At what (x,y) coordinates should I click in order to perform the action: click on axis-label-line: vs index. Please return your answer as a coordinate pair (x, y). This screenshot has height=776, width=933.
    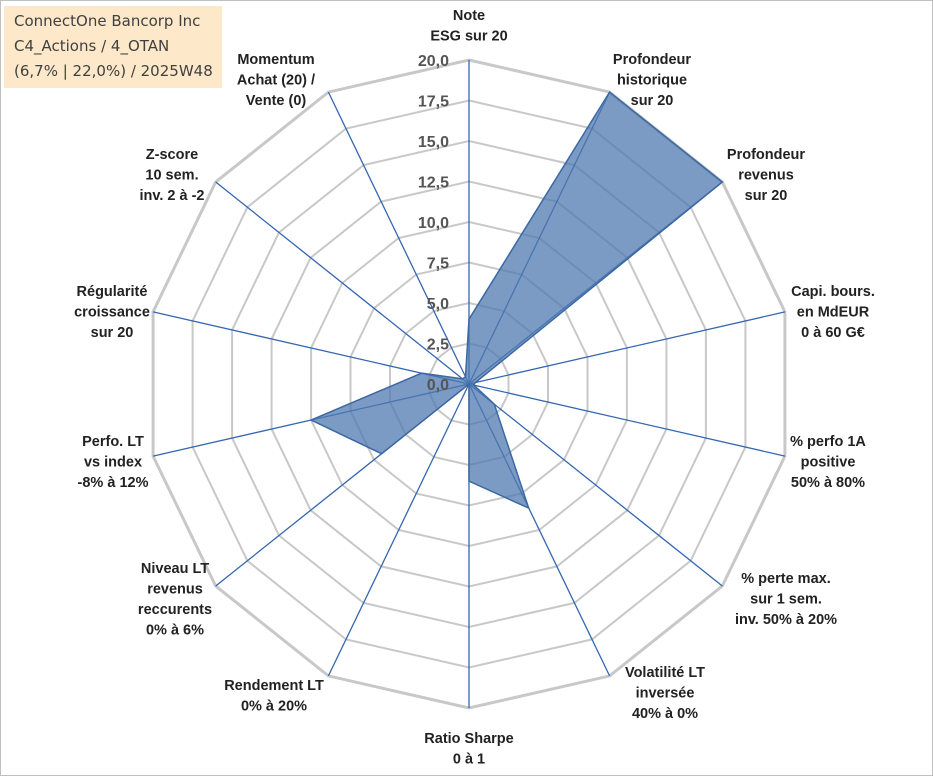
    Looking at the image, I should click on (113, 463).